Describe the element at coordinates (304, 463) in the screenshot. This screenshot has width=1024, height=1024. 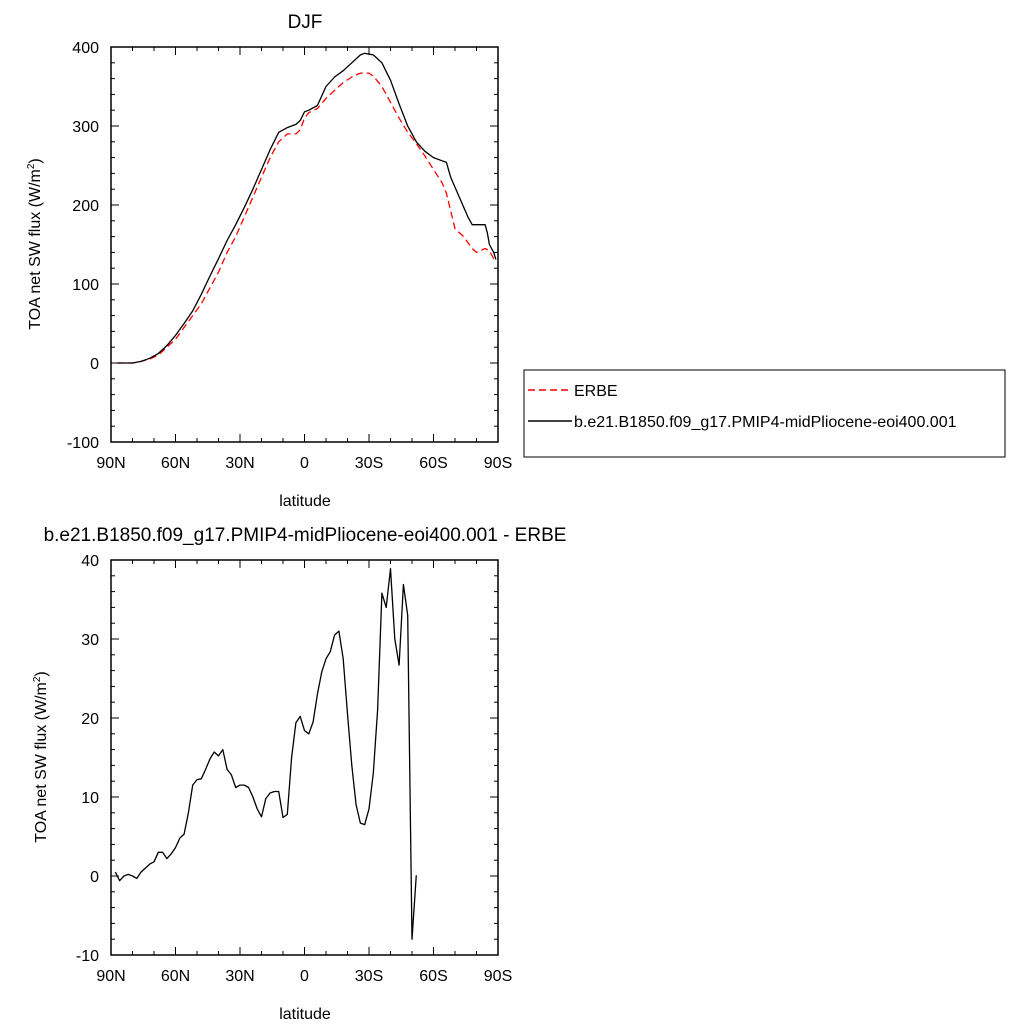
I see `top-x-tick-label: 0` at that location.